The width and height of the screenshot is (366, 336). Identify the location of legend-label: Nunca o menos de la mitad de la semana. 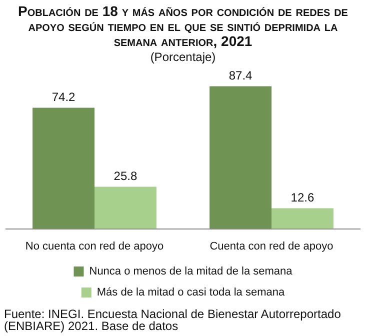
(191, 272).